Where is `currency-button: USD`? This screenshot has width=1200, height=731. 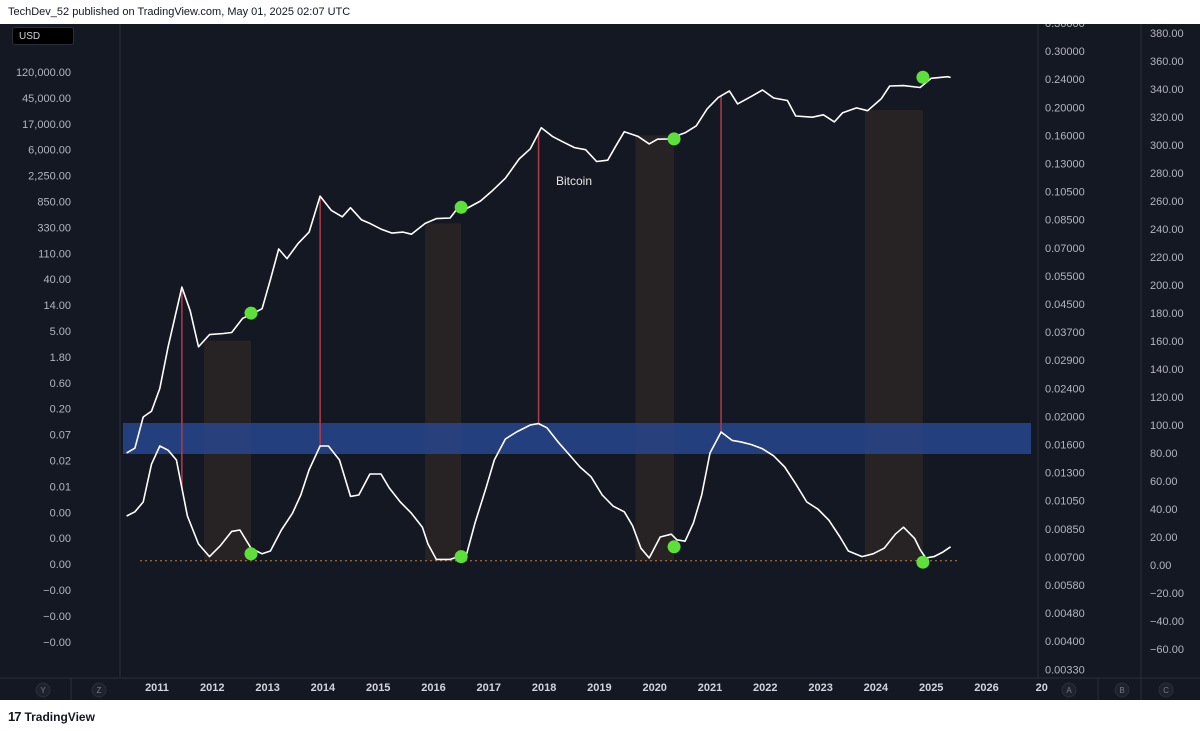
currency-button: USD is located at coordinates (43, 36).